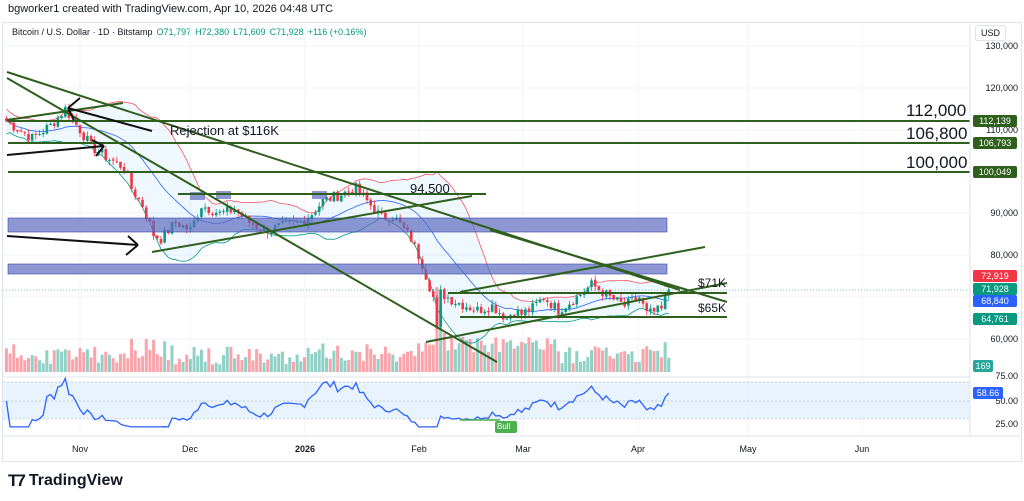 Image resolution: width=1024 pixels, height=501 pixels. What do you see at coordinates (212, 32) in the screenshot?
I see `high-value: H72,380` at bounding box center [212, 32].